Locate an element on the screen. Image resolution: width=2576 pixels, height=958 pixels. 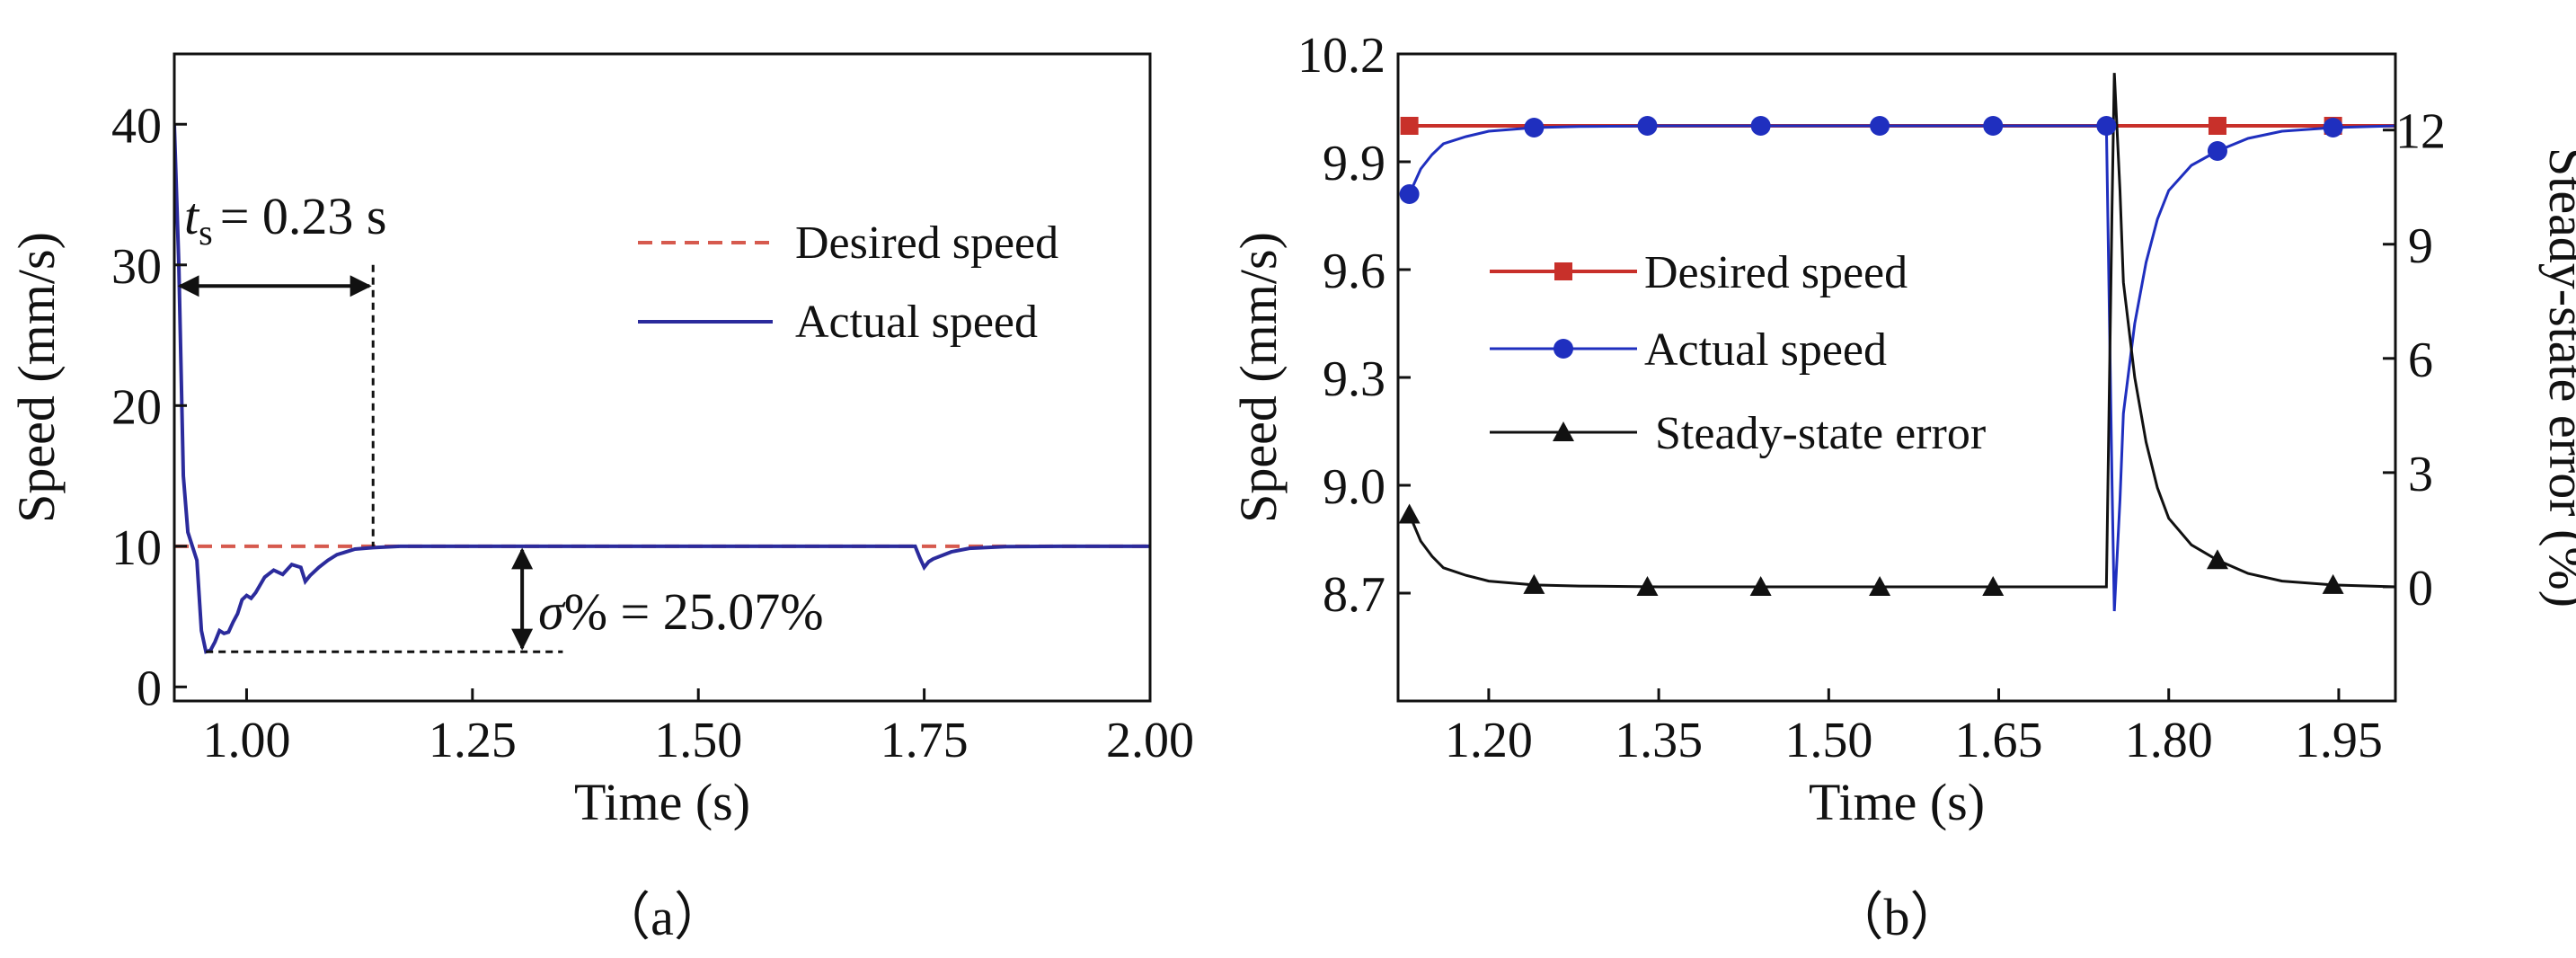
panel-b-ytick-label: 9.9 is located at coordinates (1354, 163).